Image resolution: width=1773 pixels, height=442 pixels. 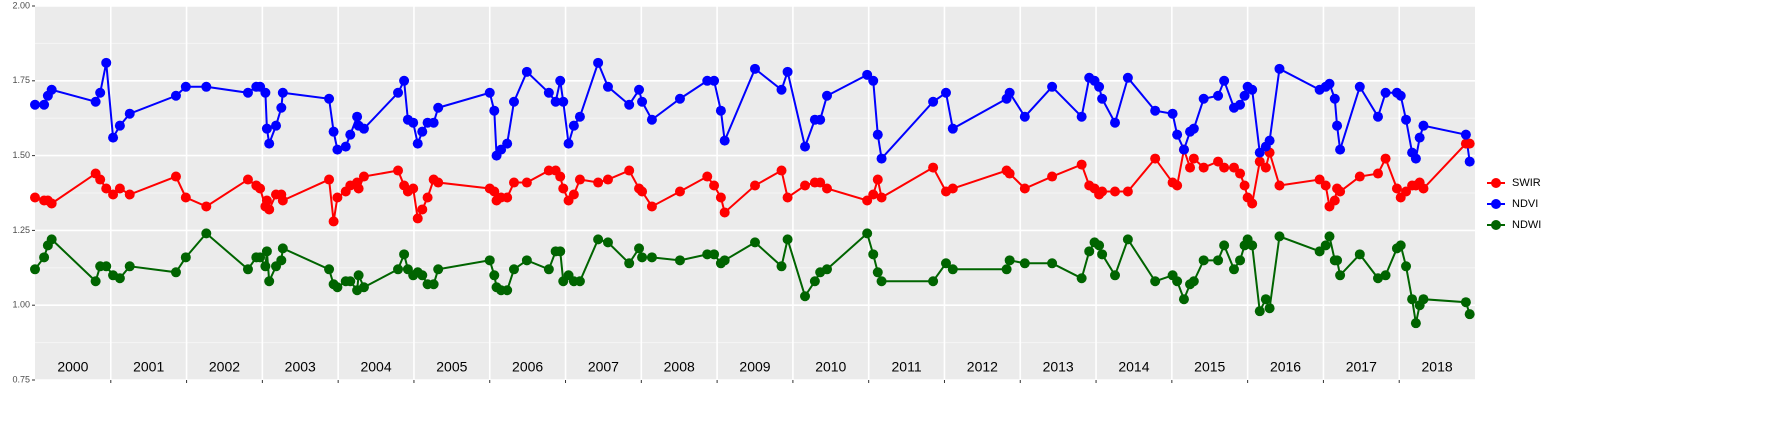 I want to click on legend-label: NDVI, so click(x=1525, y=204).